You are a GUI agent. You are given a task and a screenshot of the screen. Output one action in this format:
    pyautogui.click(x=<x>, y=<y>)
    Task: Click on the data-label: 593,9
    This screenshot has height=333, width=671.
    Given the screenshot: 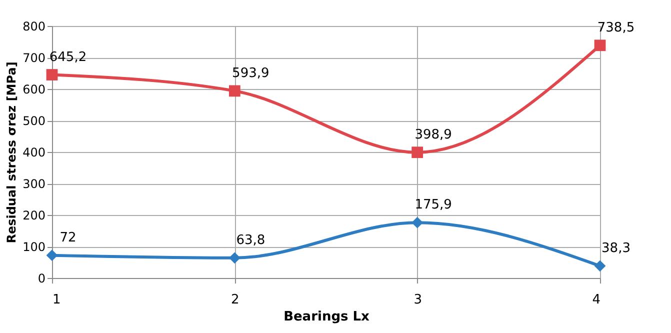 What is the action you would take?
    pyautogui.click(x=251, y=73)
    